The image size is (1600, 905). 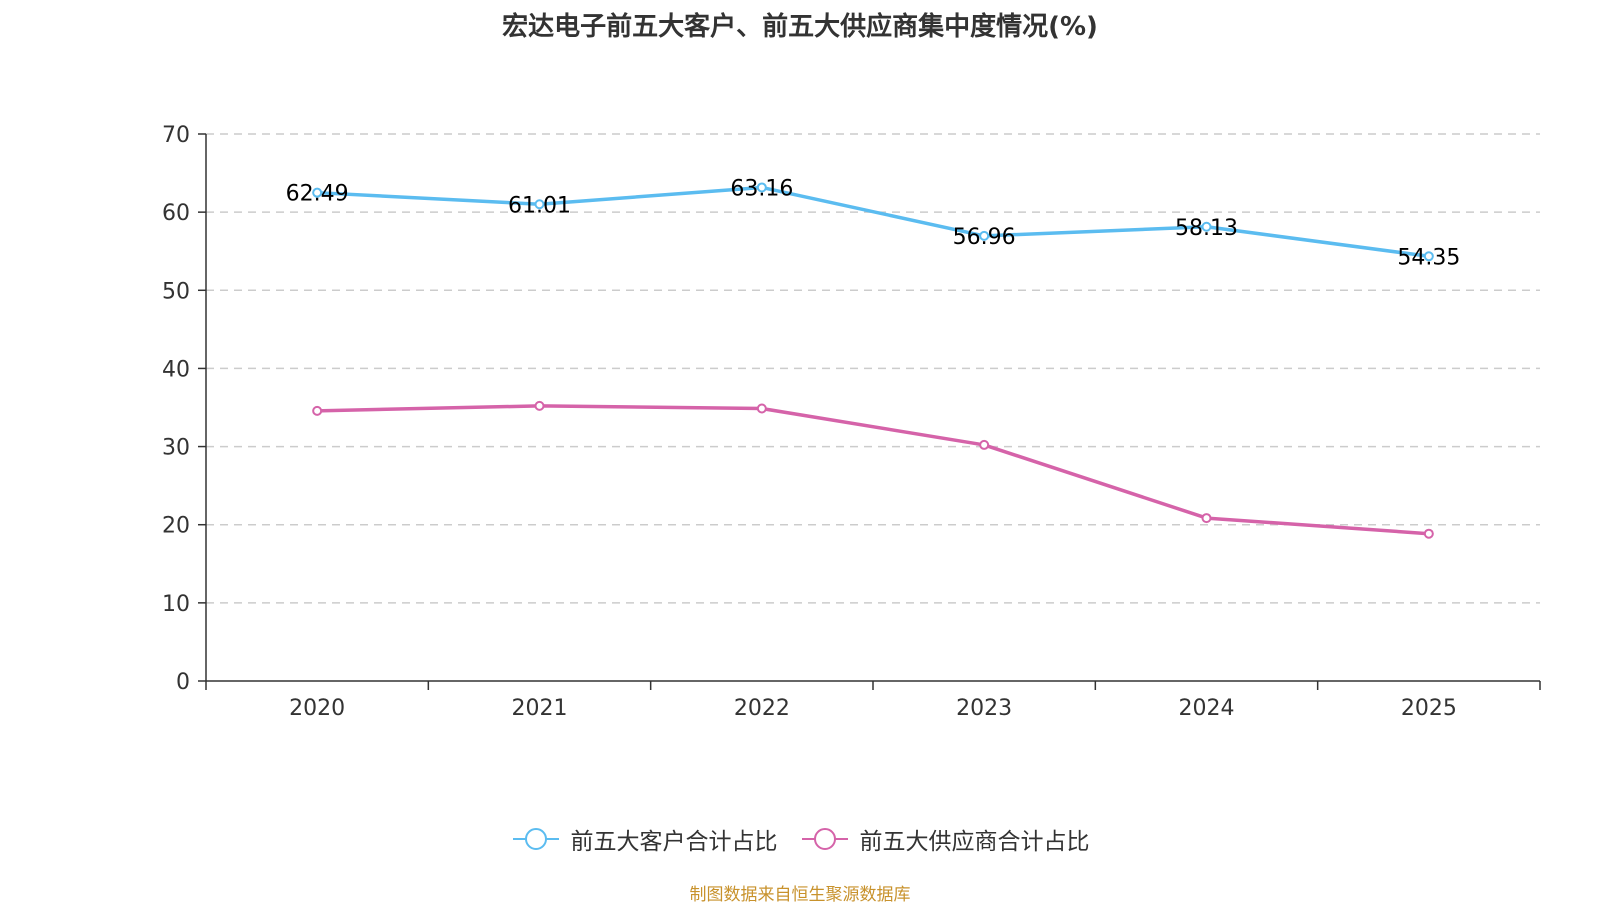 I want to click on y-tick-label: 40, so click(x=176, y=369).